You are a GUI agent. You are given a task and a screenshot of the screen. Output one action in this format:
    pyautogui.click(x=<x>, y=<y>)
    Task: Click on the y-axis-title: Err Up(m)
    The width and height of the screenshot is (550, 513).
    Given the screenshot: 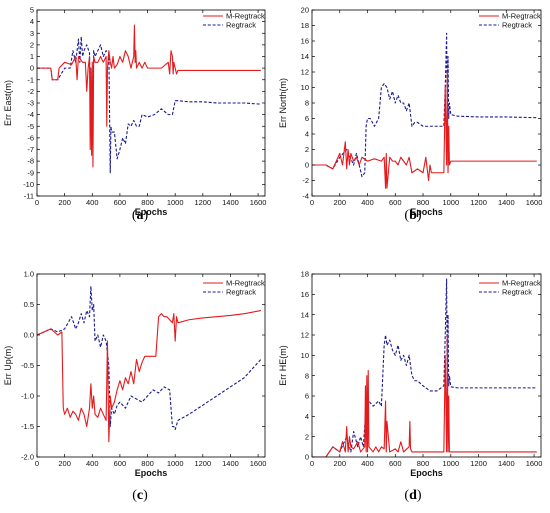 What is the action you would take?
    pyautogui.click(x=8, y=366)
    